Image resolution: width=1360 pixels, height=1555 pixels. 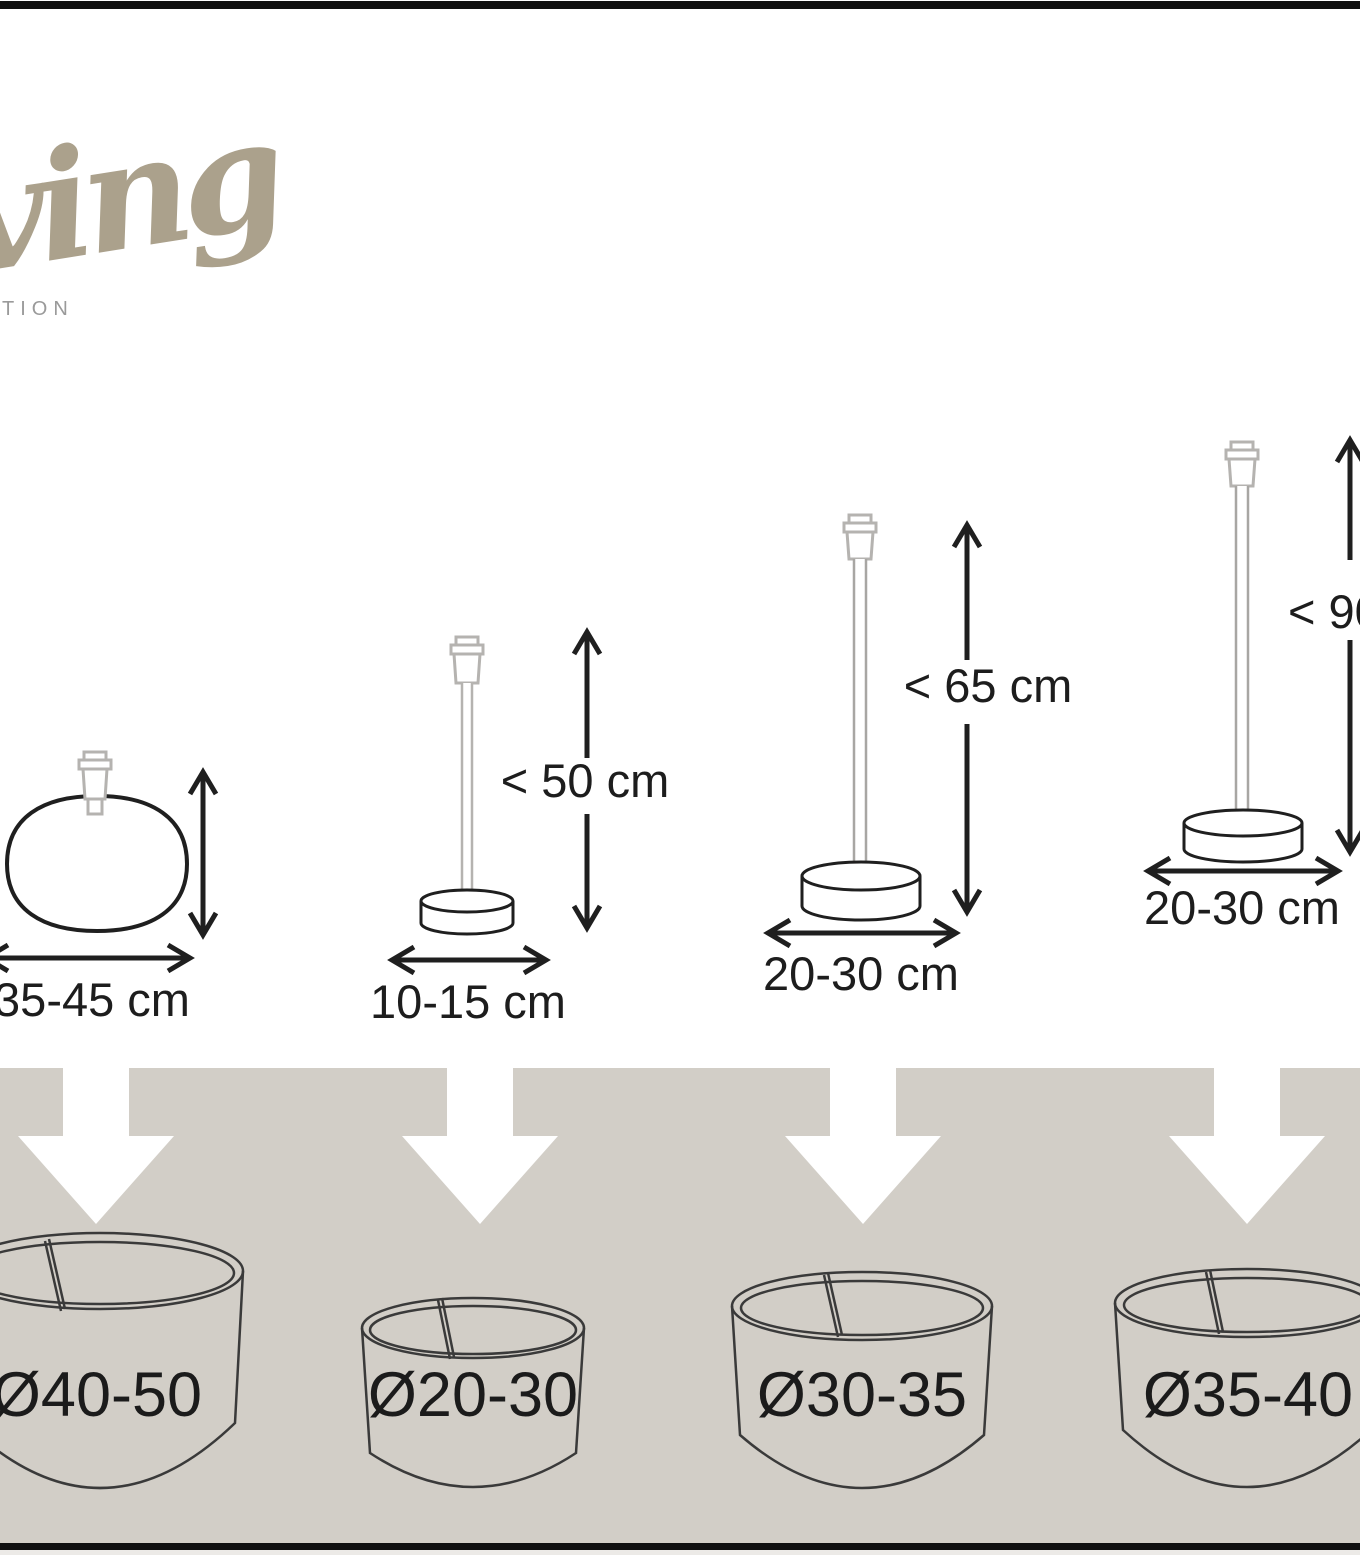 What do you see at coordinates (473, 1395) in the screenshot?
I see `shade-2-diameter-label: Ø20-30` at bounding box center [473, 1395].